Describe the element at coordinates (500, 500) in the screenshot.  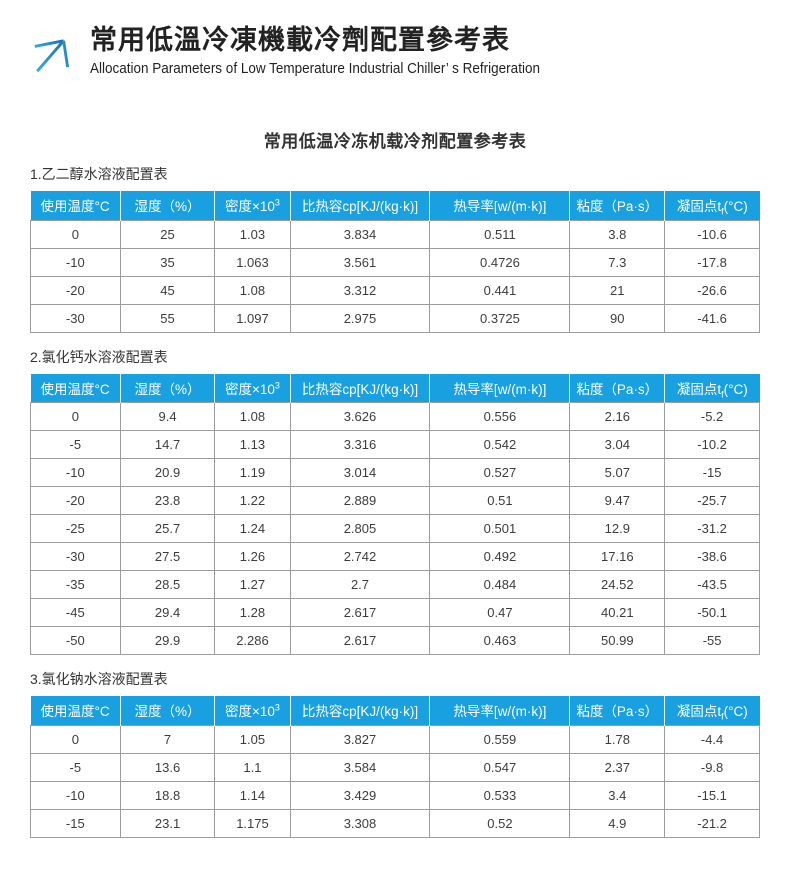
I see `table-cell: 0.51` at that location.